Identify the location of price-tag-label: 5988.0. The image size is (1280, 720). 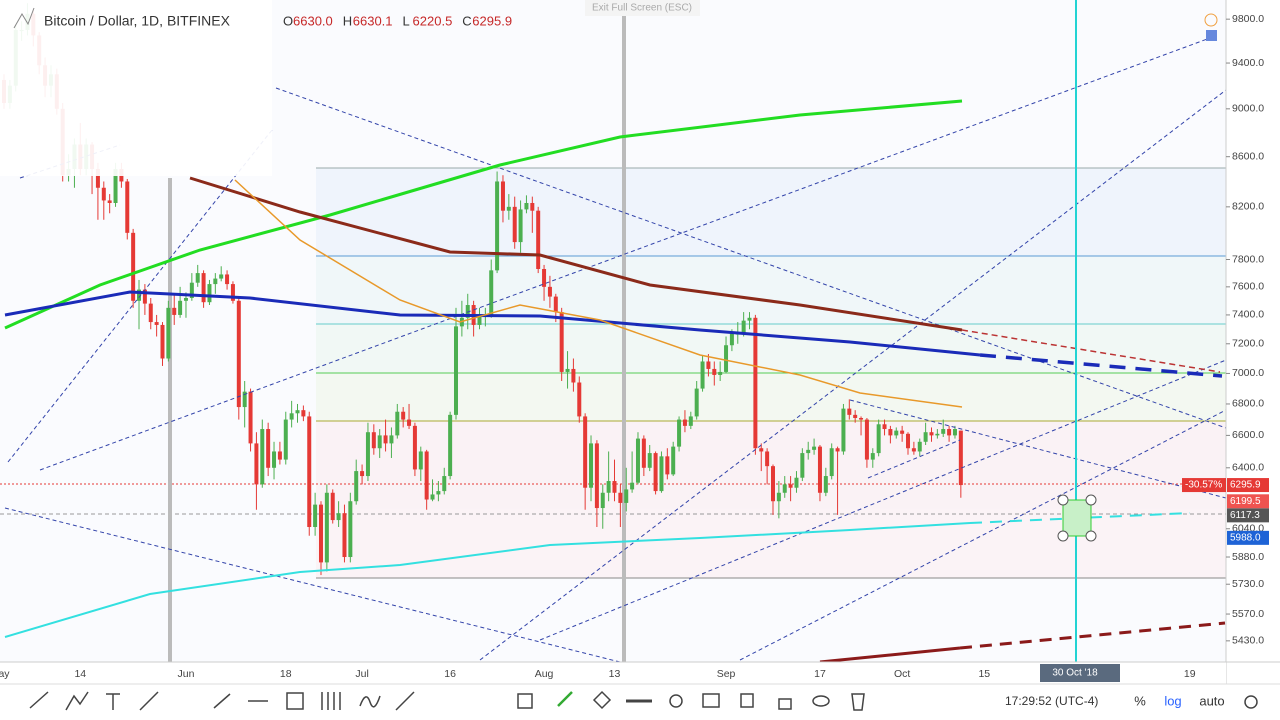
(1245, 537).